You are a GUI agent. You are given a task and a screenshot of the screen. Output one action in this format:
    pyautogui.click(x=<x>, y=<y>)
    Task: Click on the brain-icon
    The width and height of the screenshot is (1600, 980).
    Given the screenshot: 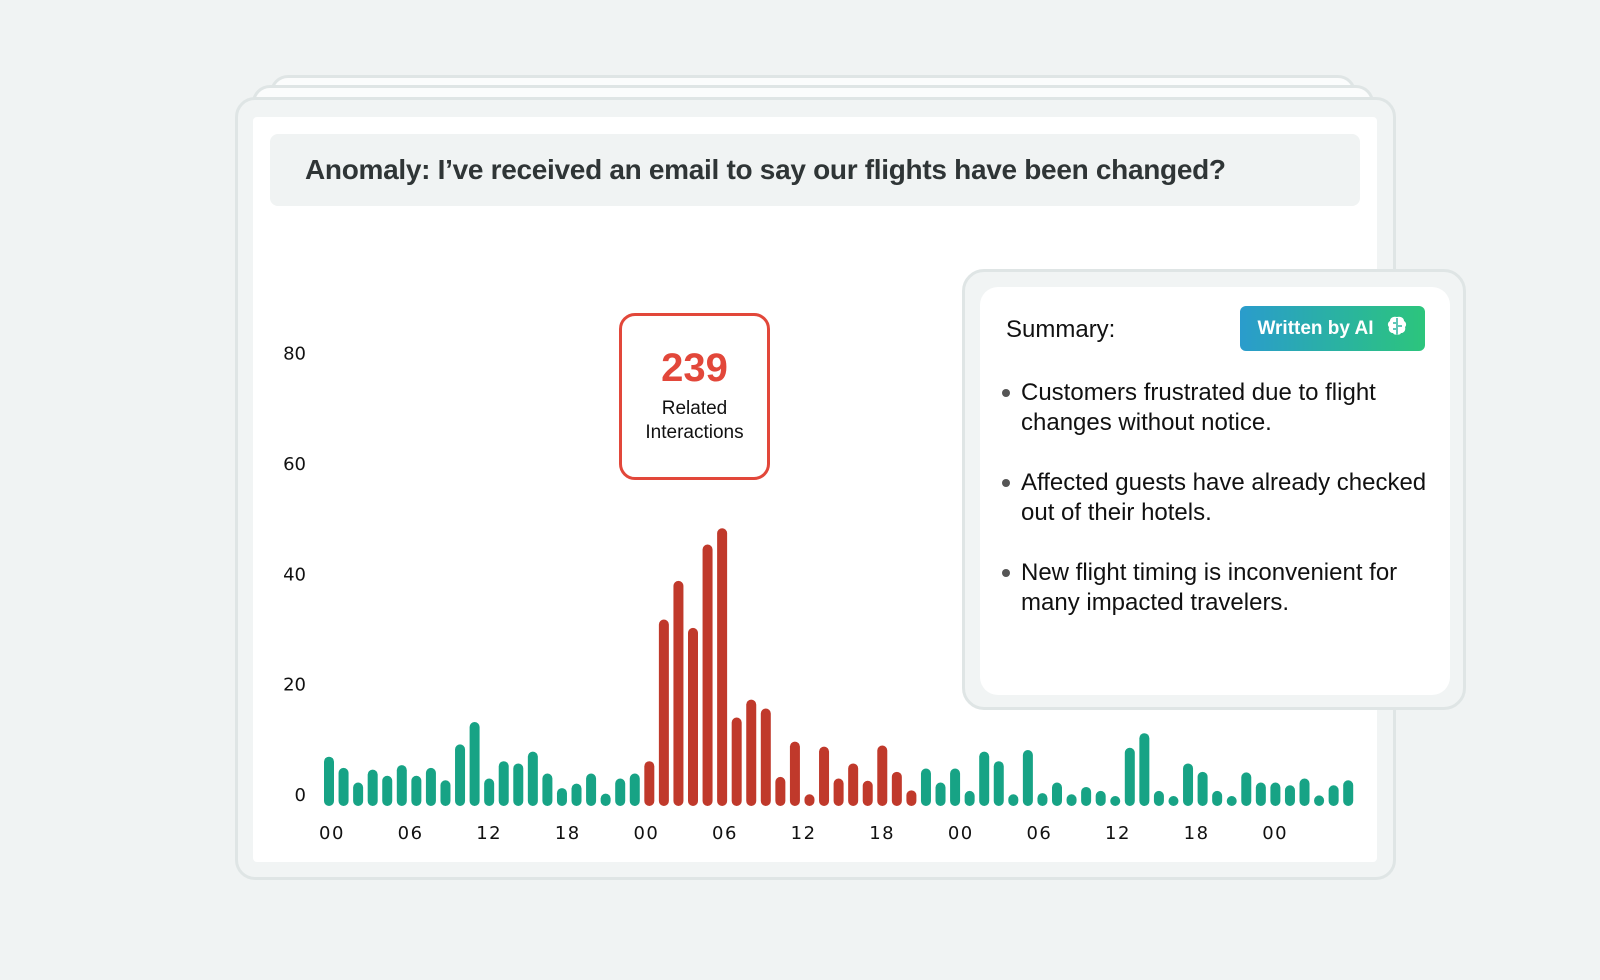 What is the action you would take?
    pyautogui.click(x=1397, y=329)
    